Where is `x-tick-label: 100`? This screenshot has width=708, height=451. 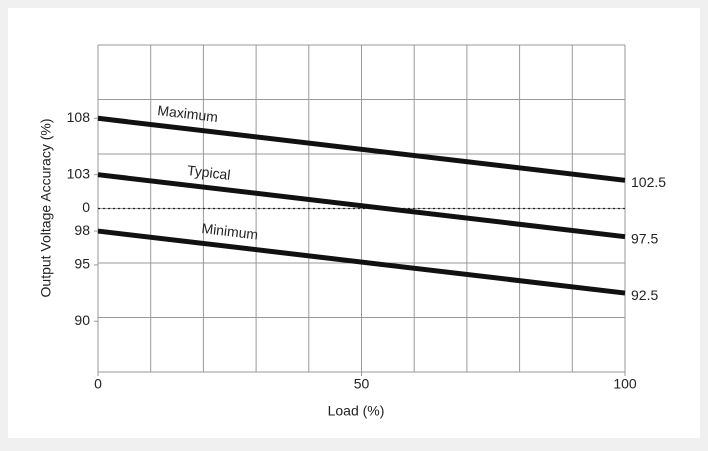
x-tick-label: 100 is located at coordinates (625, 384).